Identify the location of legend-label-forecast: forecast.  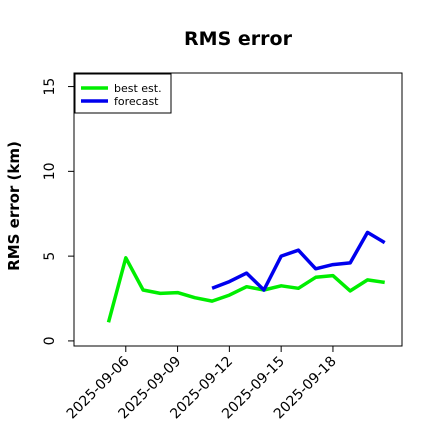
(136, 101).